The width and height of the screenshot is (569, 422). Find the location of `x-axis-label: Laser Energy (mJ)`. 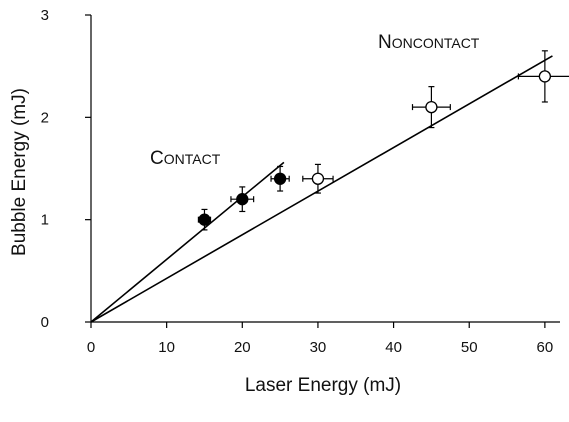

x-axis-label: Laser Energy (mJ) is located at coordinates (323, 385).